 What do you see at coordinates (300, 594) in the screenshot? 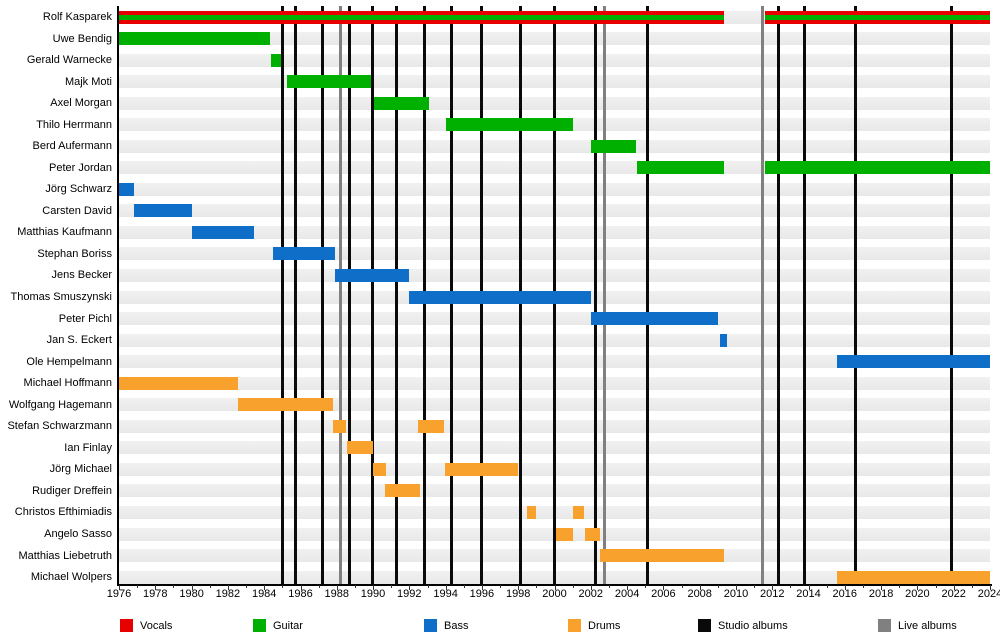
I see `x-tick-label: 1986` at bounding box center [300, 594].